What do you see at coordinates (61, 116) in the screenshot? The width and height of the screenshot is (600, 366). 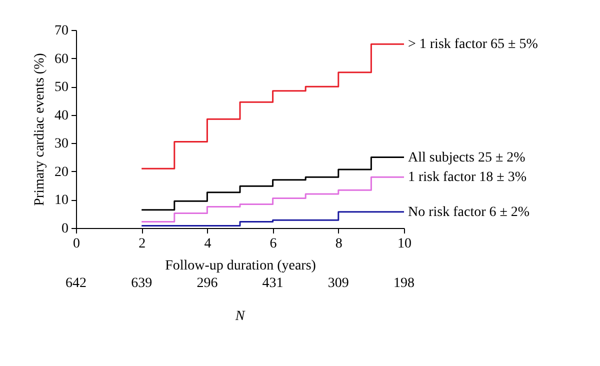 I see `y-tick-label: 40` at bounding box center [61, 116].